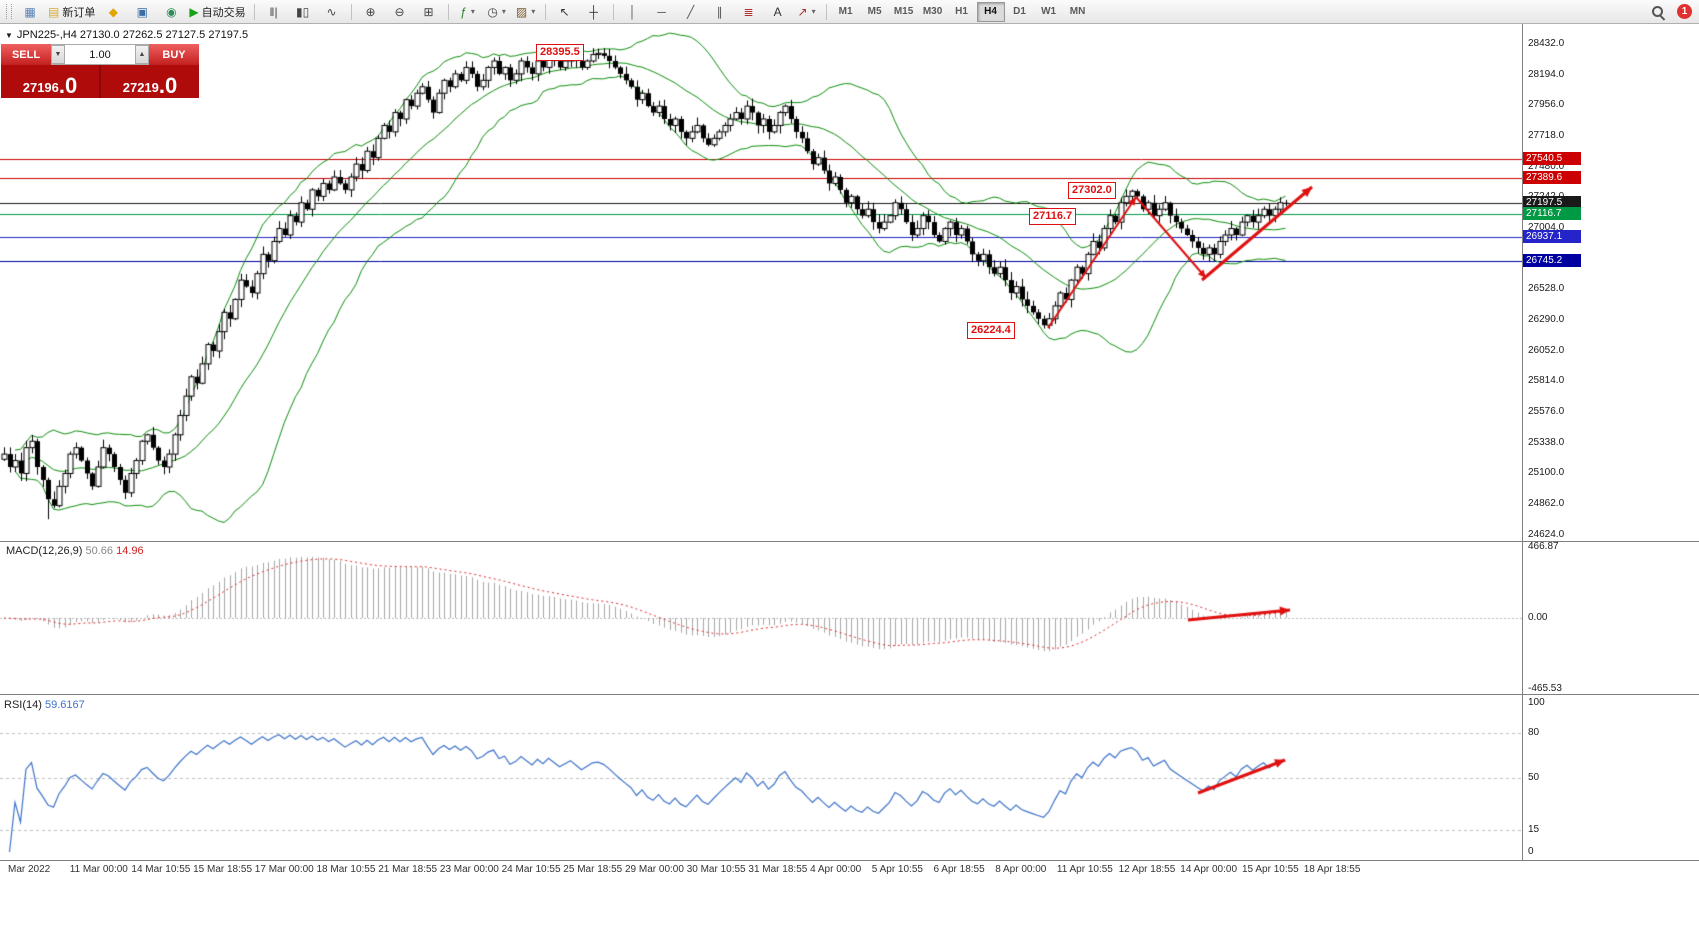 The image size is (1699, 944). Describe the element at coordinates (142, 54) in the screenshot. I see `volume-increase-button: ▲` at that location.